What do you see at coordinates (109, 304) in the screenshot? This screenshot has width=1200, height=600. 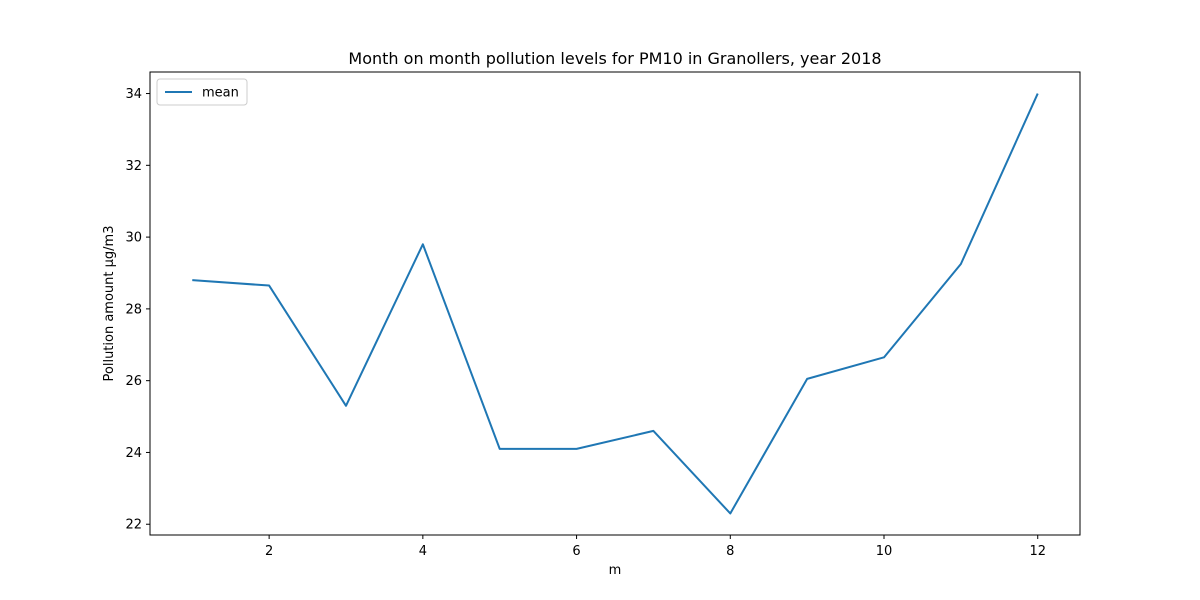 I see `y-axis-label: Pollution amount µg/m3` at bounding box center [109, 304].